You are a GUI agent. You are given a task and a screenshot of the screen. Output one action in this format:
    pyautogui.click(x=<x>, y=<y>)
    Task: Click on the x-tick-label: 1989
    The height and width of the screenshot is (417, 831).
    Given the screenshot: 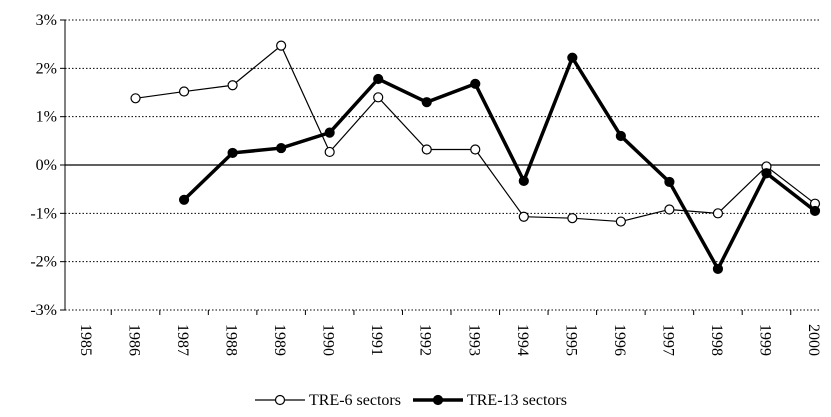 What is the action you would take?
    pyautogui.click(x=279, y=340)
    